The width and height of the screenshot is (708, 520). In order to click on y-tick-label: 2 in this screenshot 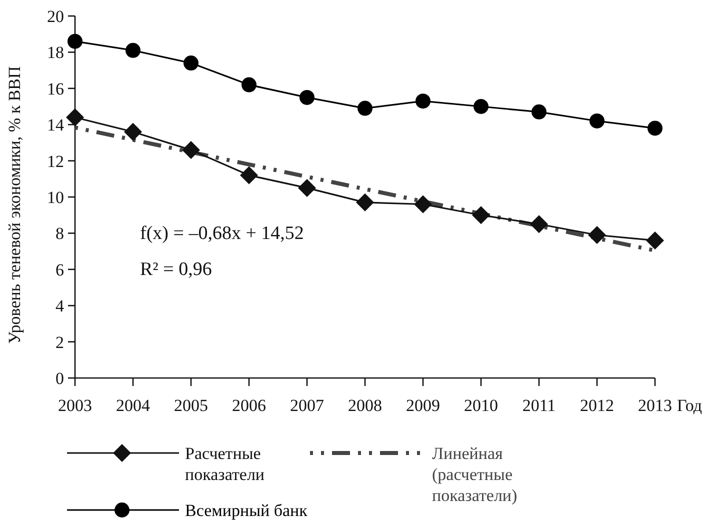, I will do `click(60, 342)`.